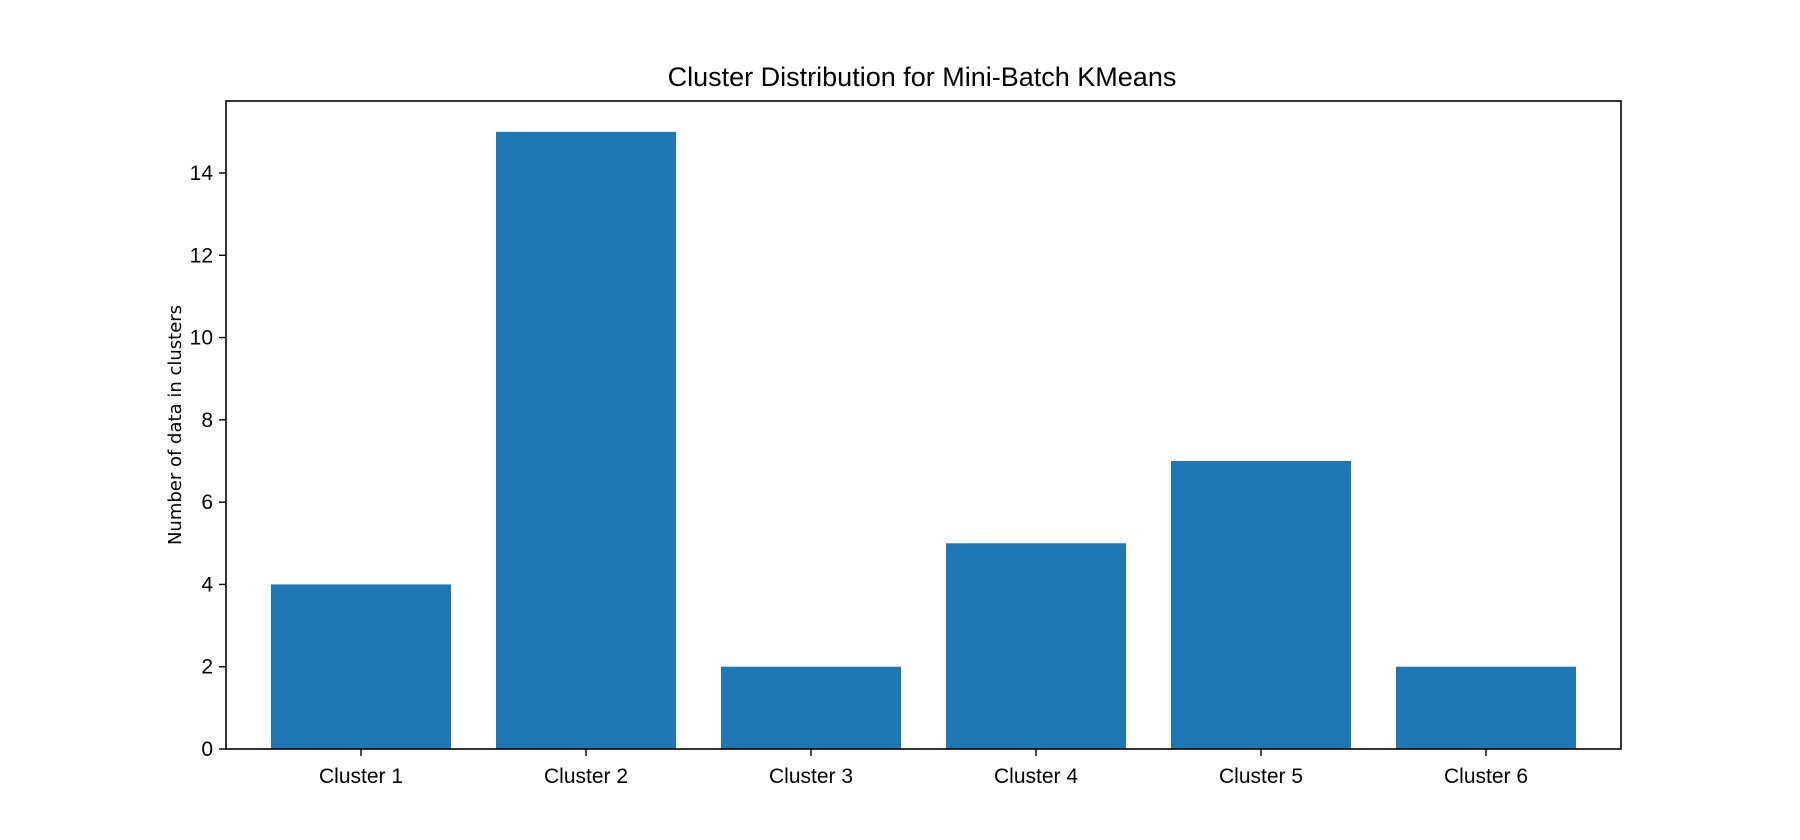 The width and height of the screenshot is (1800, 840). I want to click on x-tick-label: Cluster 5, so click(1261, 776).